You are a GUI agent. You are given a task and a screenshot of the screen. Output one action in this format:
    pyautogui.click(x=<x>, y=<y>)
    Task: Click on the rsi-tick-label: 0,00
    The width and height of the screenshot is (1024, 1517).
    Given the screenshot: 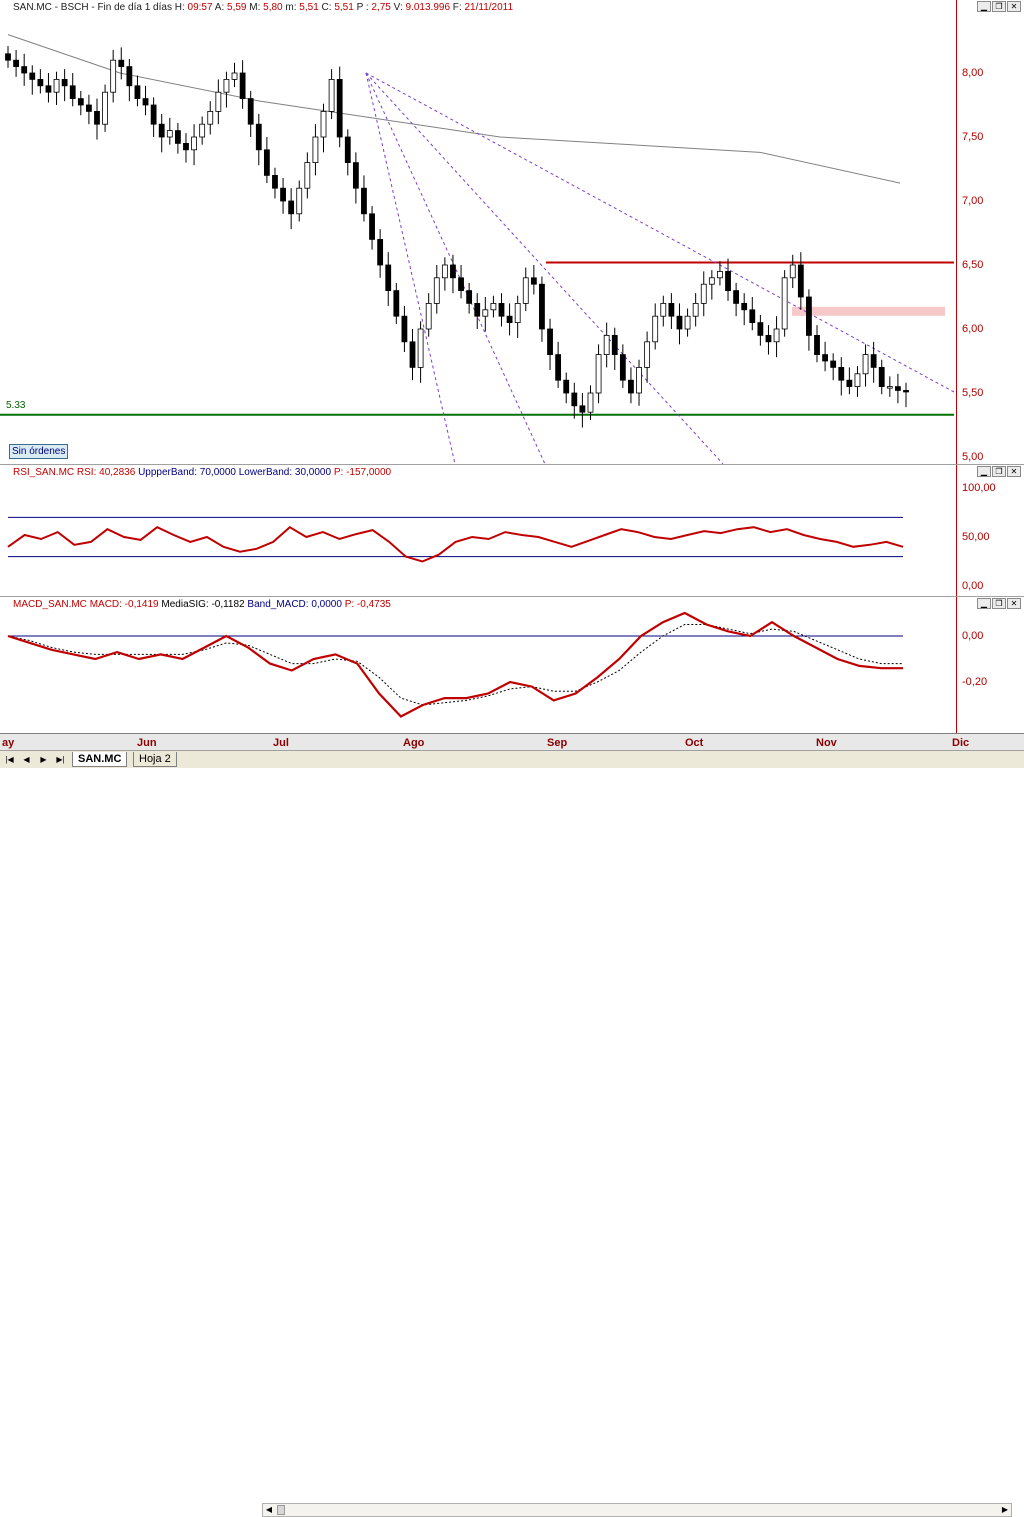 What is the action you would take?
    pyautogui.click(x=973, y=586)
    